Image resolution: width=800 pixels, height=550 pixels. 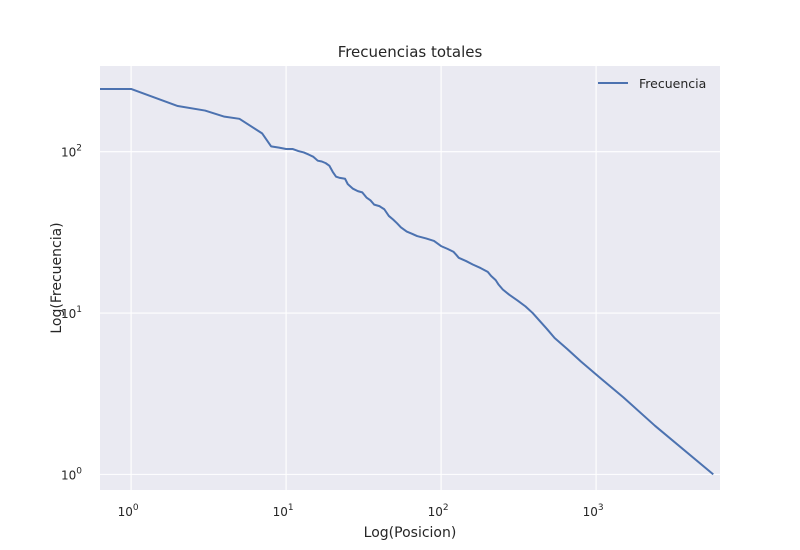 I want to click on x-axis-label: Log(Posicion), so click(x=410, y=533).